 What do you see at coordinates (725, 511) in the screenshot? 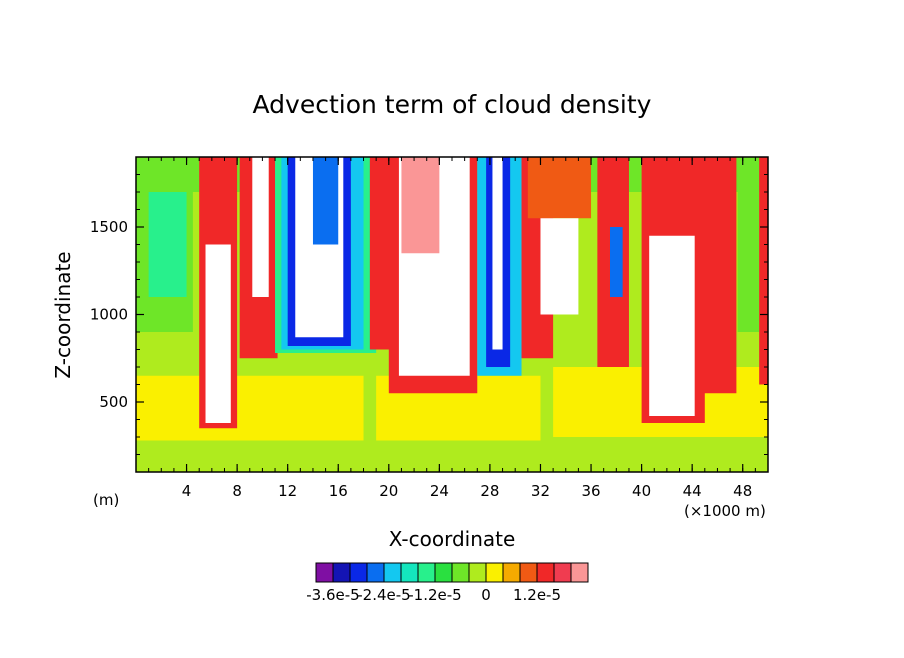
I see `x-unit-right: (×1000 m)` at bounding box center [725, 511].